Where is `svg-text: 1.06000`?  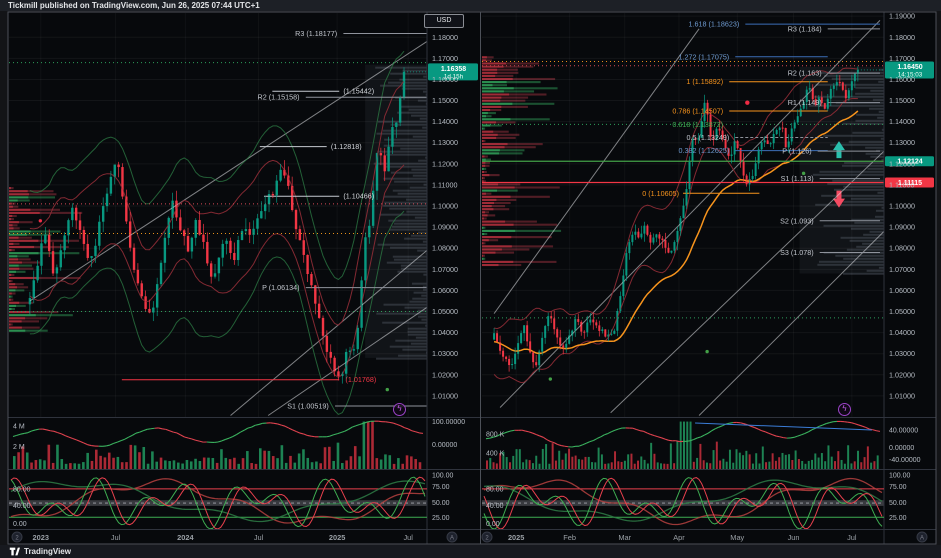
svg-text: 1.06000 is located at coordinates (445, 290).